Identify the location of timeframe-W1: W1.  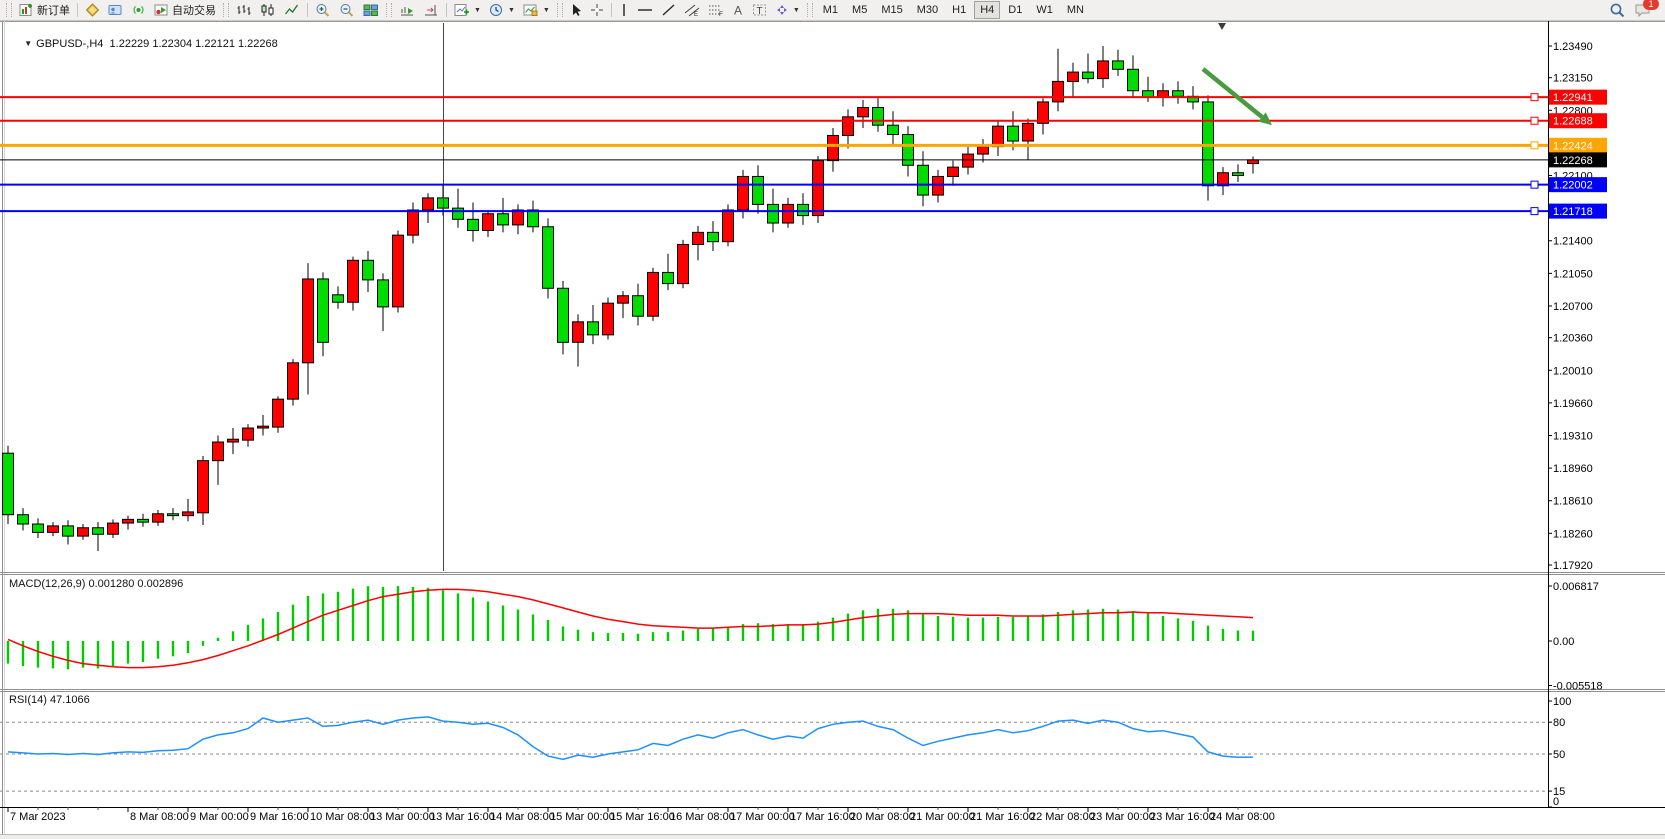
(1044, 10).